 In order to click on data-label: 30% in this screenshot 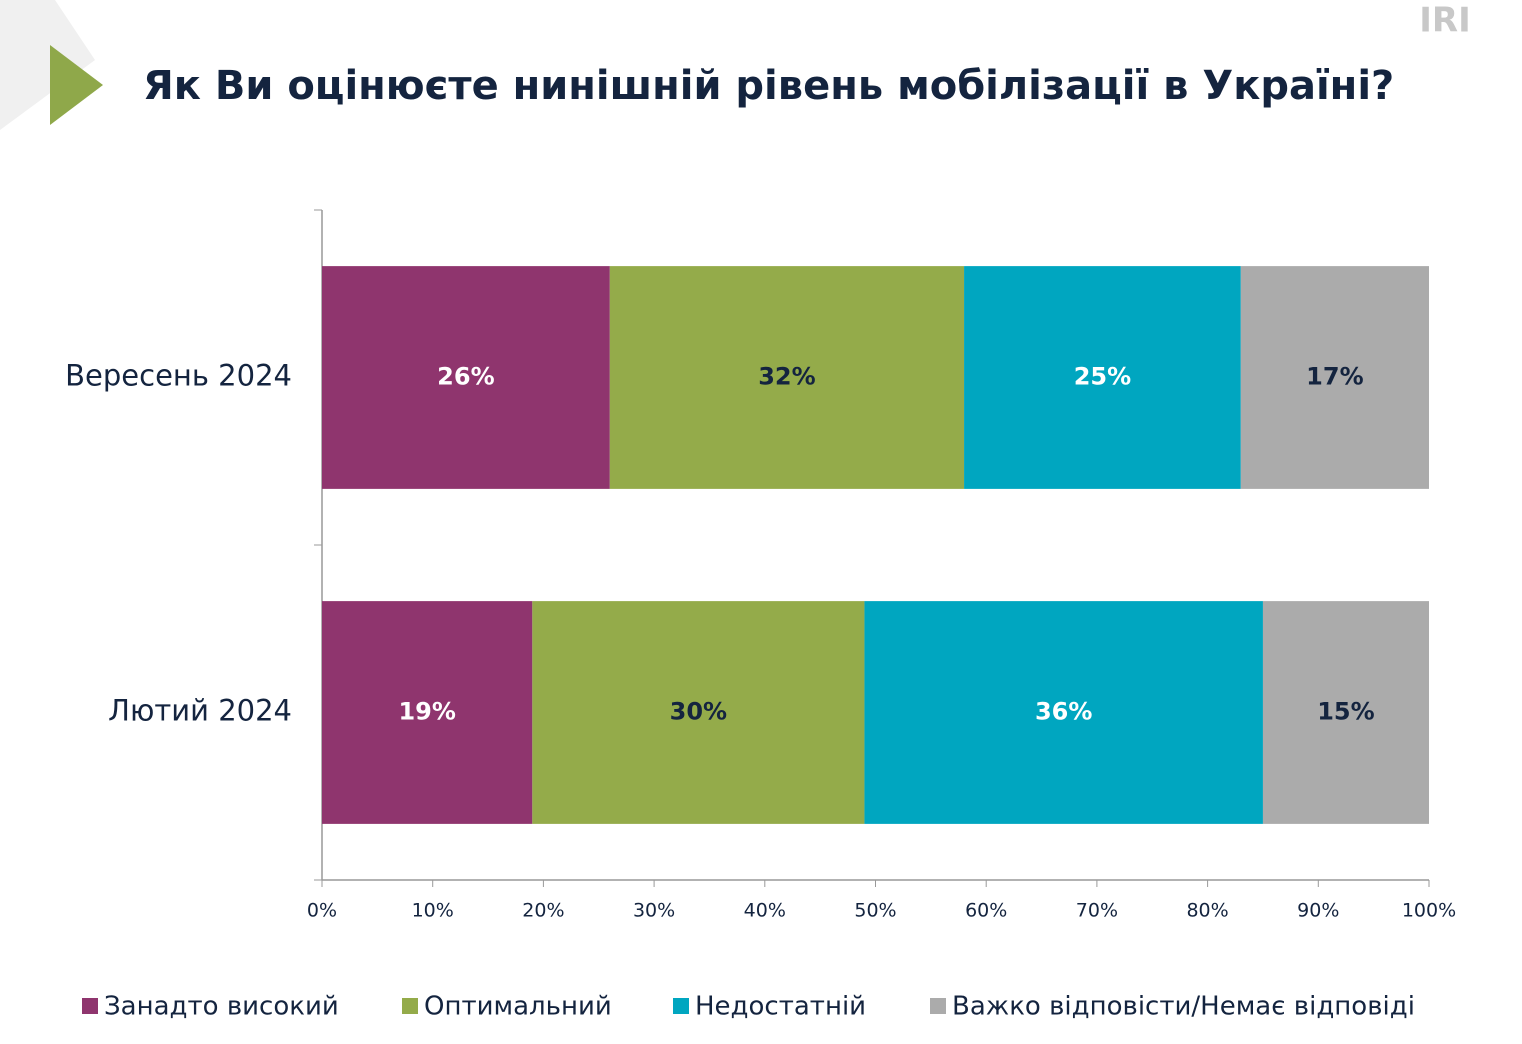, I will do `click(698, 712)`.